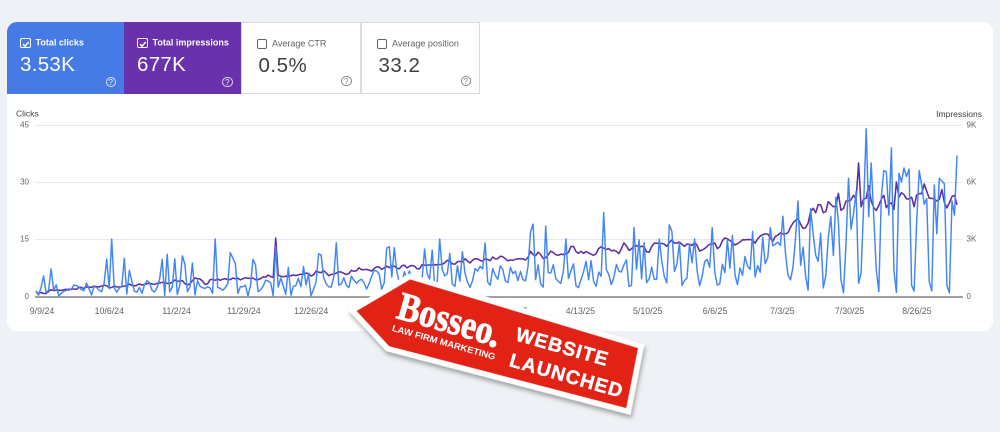 This screenshot has height=432, width=1000. Describe the element at coordinates (972, 239) in the screenshot. I see `svg-text: 3K` at that location.